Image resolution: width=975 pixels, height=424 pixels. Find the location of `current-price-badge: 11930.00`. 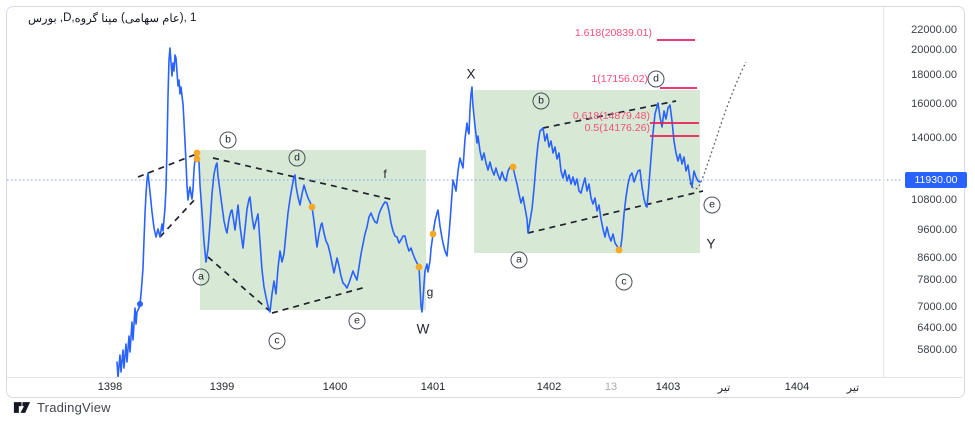

current-price-badge: 11930.00 is located at coordinates (936, 180).